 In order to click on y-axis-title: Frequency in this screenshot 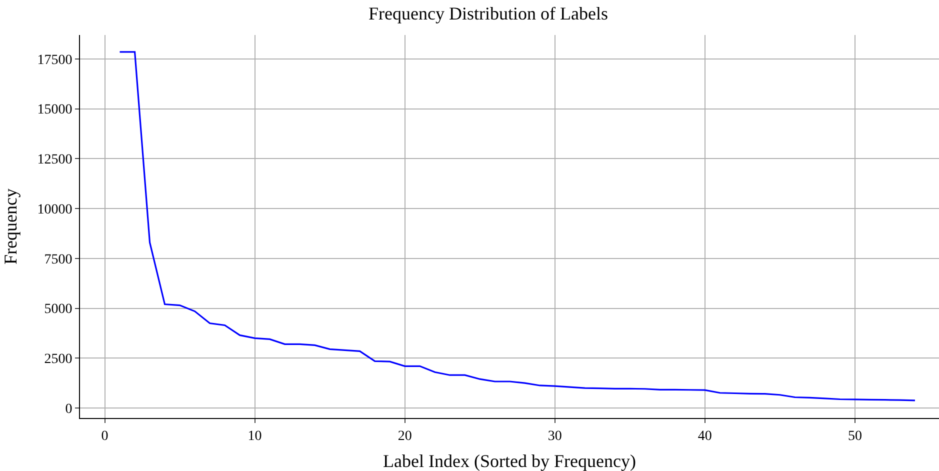, I will do `click(10, 226)`.